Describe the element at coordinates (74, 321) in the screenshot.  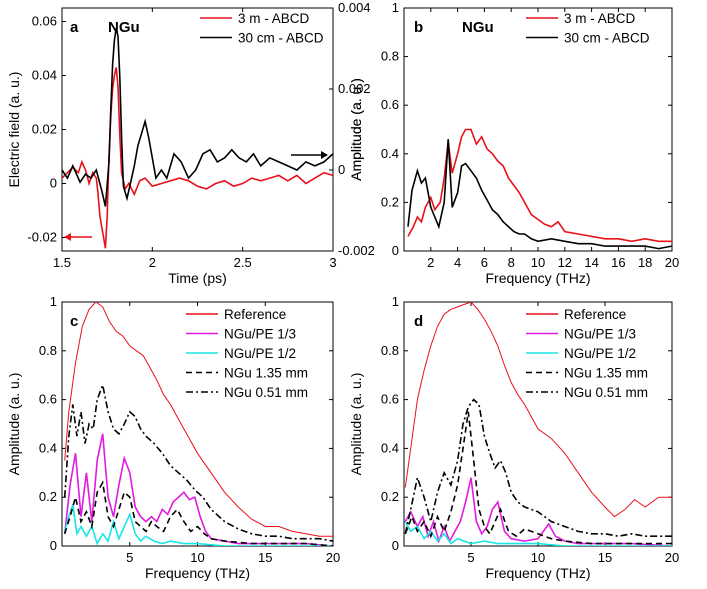
I see `panel-letter: c` at that location.